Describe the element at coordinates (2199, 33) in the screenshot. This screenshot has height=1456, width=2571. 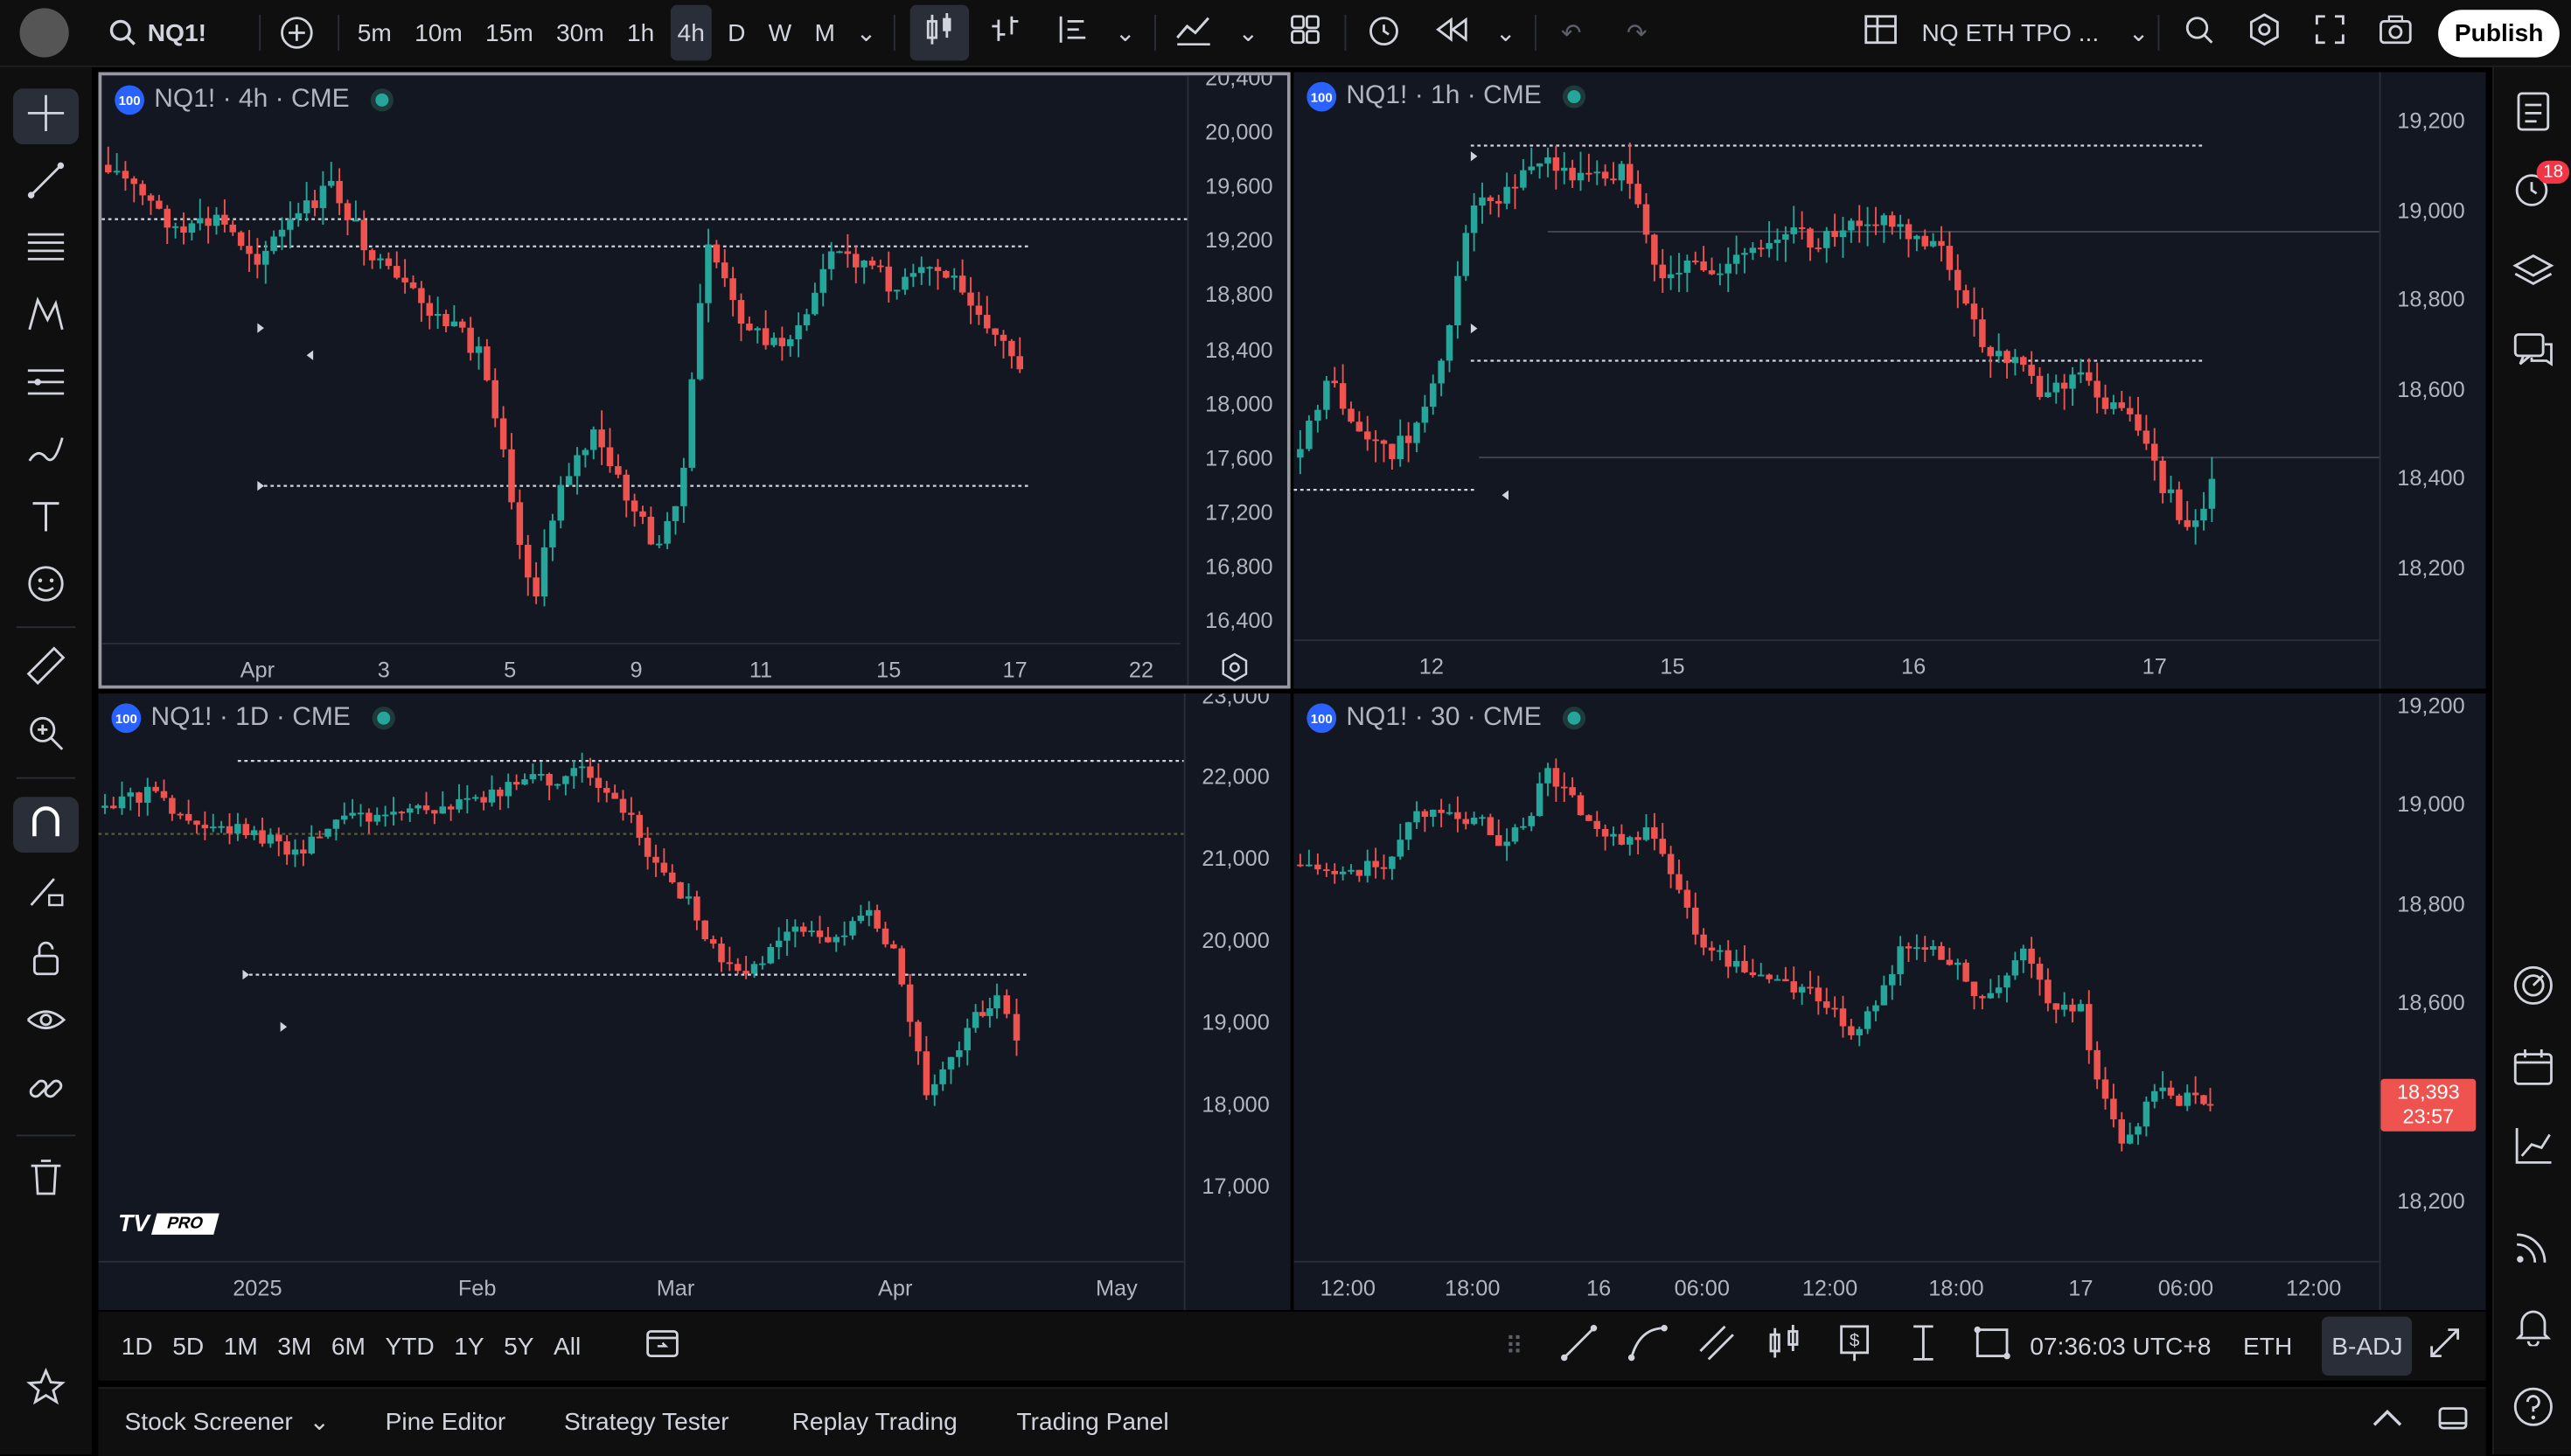
I see `quick-search-button` at that location.